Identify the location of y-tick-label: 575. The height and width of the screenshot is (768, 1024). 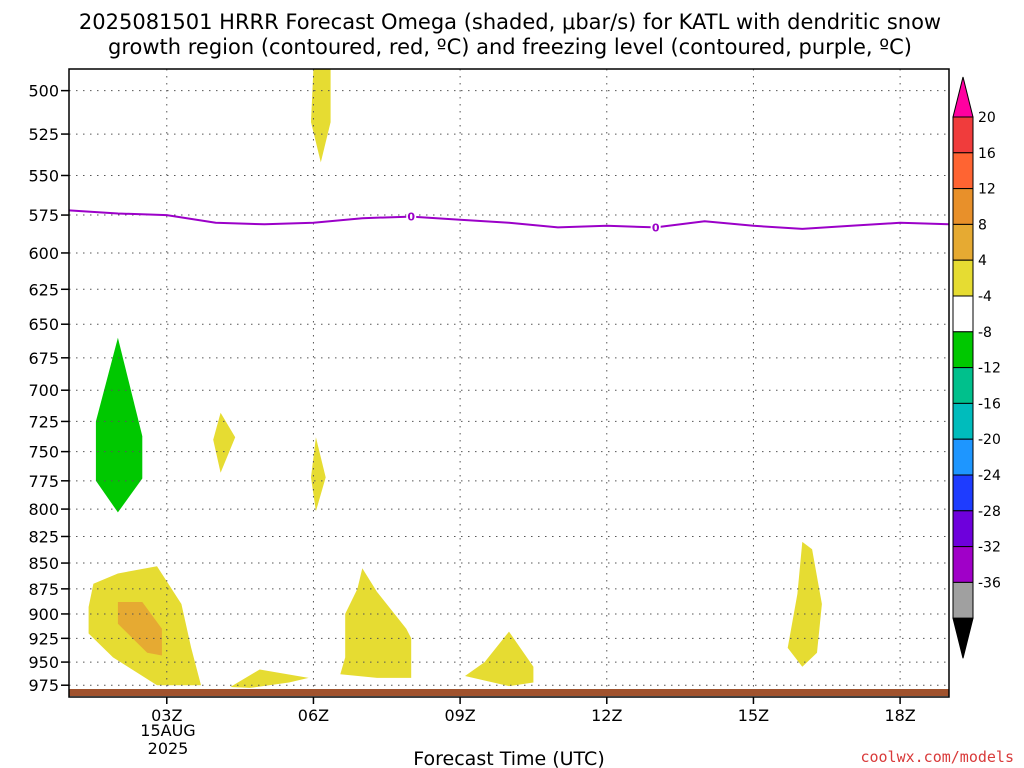
(43, 215).